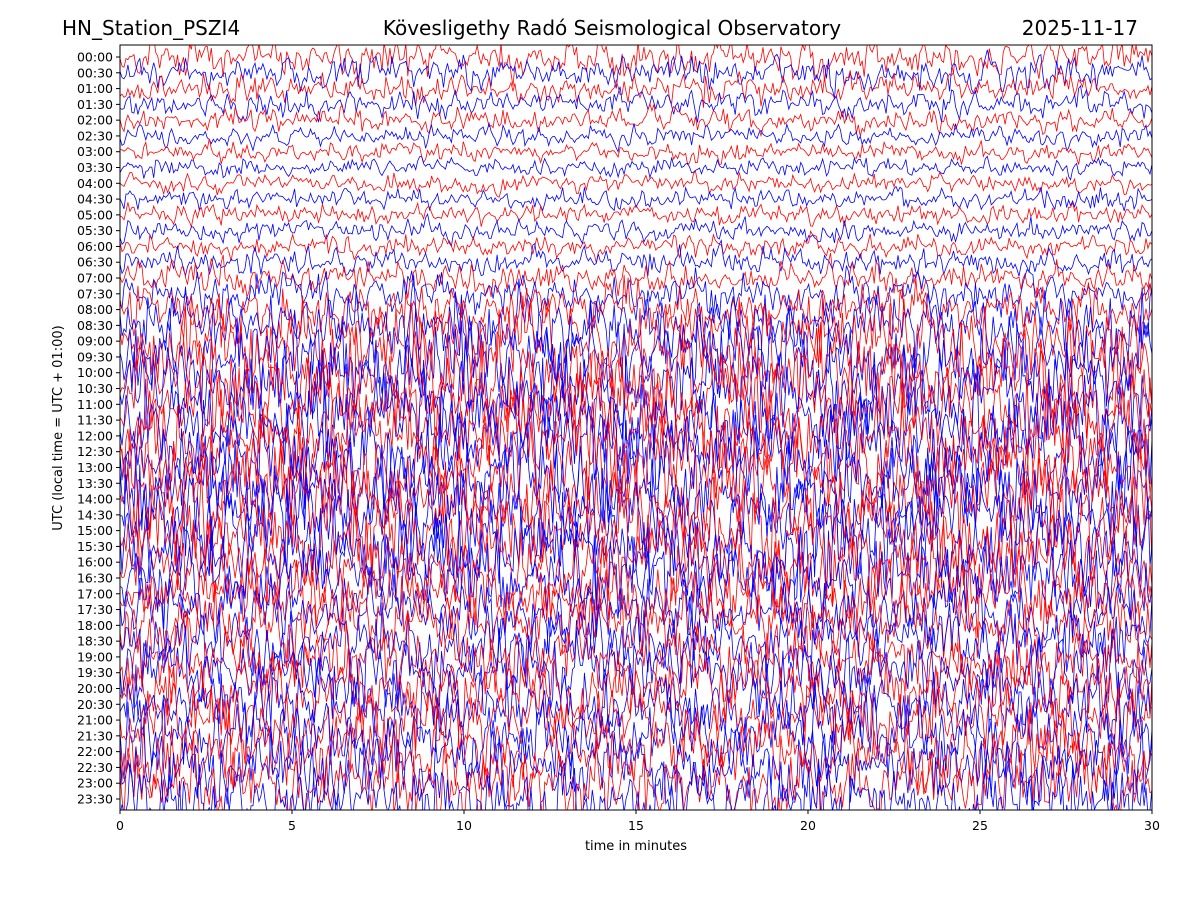 The image size is (1200, 900). I want to click on y-tick-label: 17:00, so click(95, 593).